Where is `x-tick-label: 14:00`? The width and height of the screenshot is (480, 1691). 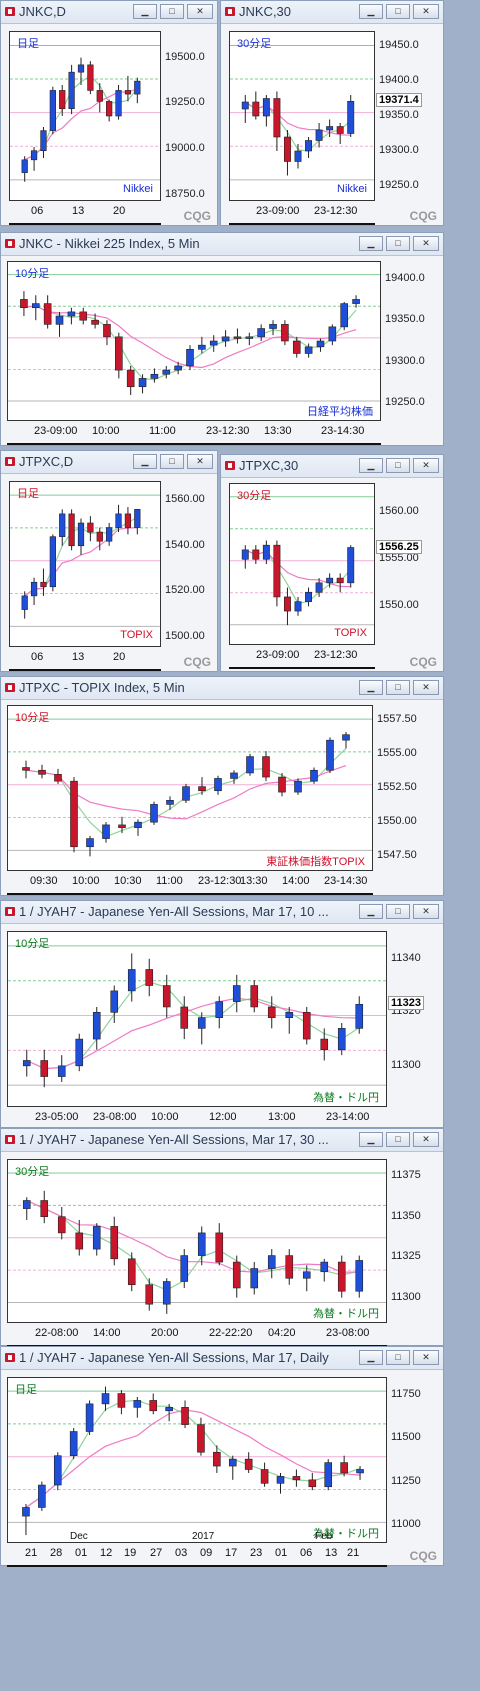 x-tick-label: 14:00 is located at coordinates (296, 881).